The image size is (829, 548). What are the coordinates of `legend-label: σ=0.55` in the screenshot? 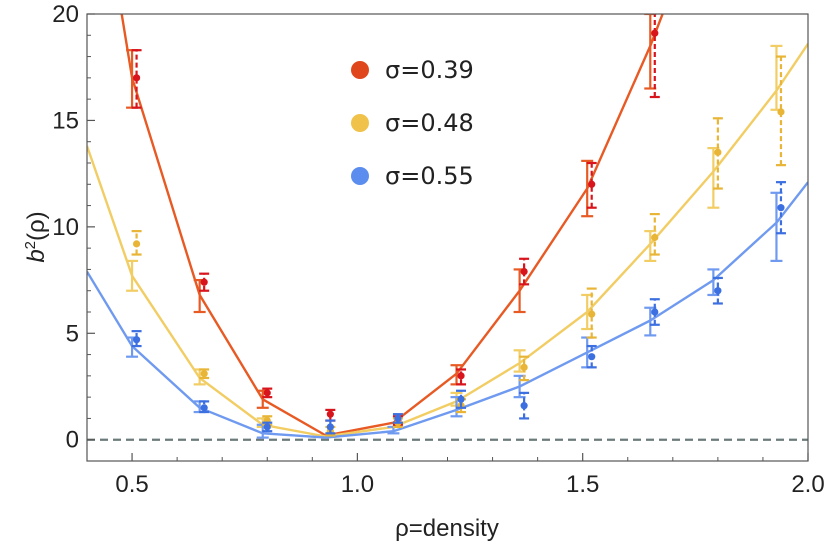 It's located at (429, 176).